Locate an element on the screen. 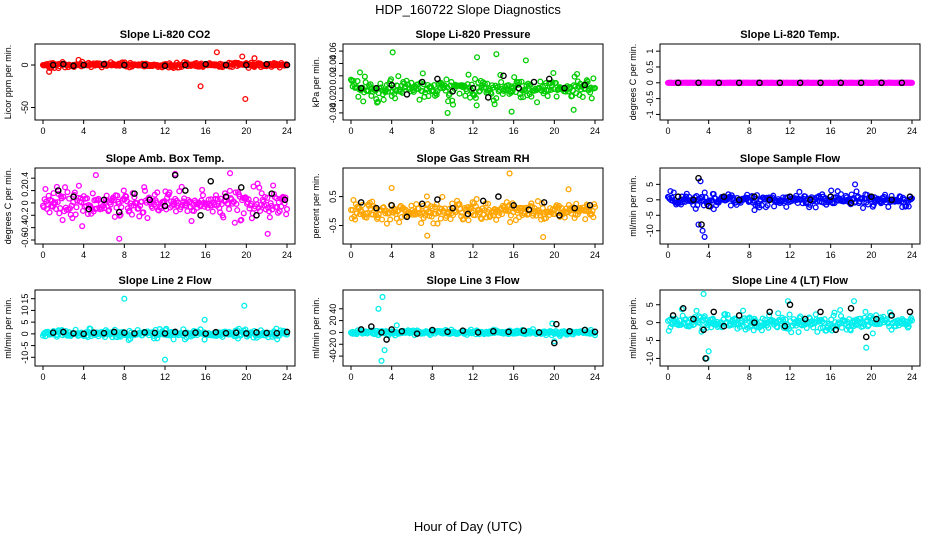 Image resolution: width=936 pixels, height=540 pixels. x-tick-label: 16 is located at coordinates (831, 377).